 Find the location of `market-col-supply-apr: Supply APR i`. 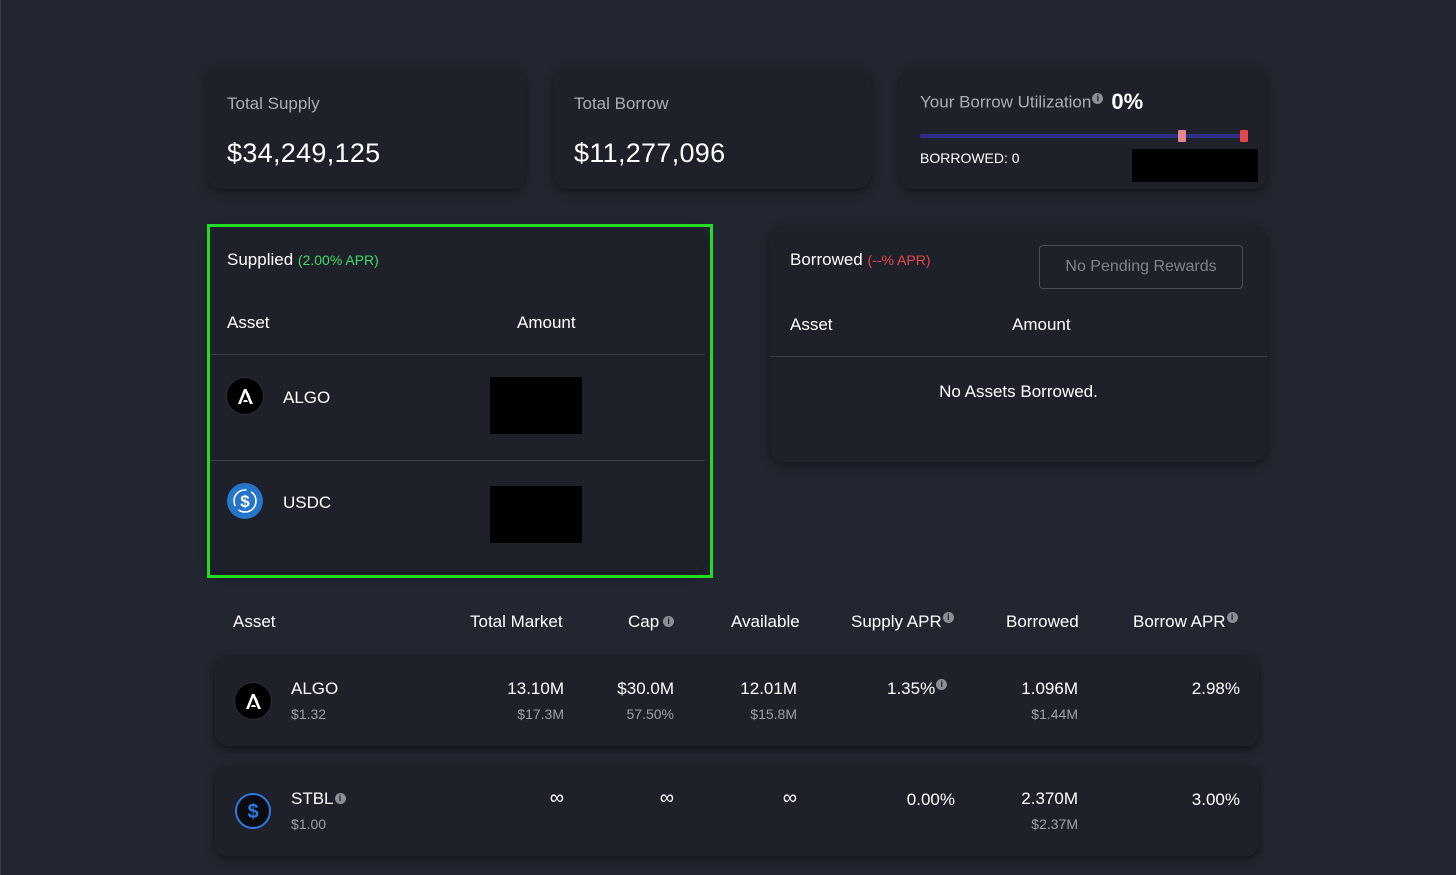

market-col-supply-apr: Supply APR i is located at coordinates (902, 622).